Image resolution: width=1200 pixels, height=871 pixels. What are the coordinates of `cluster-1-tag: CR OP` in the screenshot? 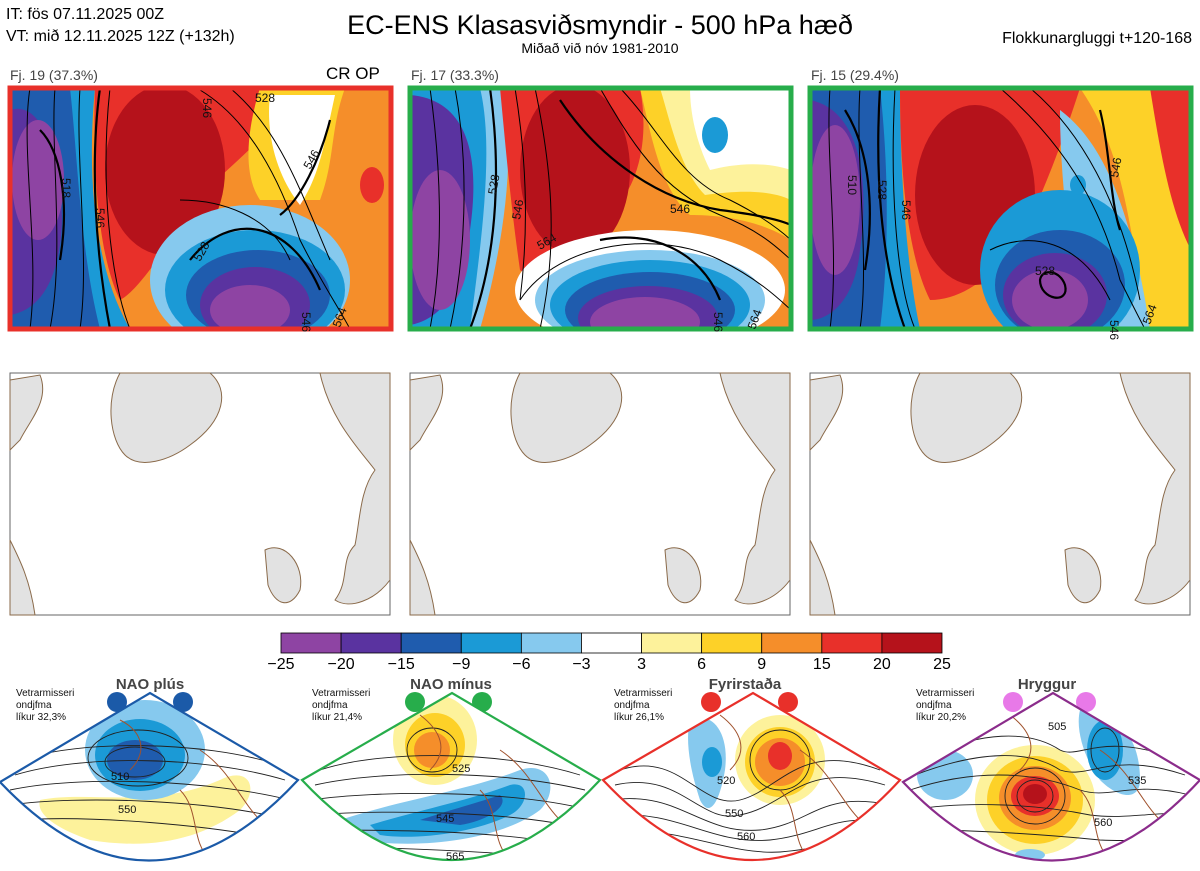 It's located at (353, 73).